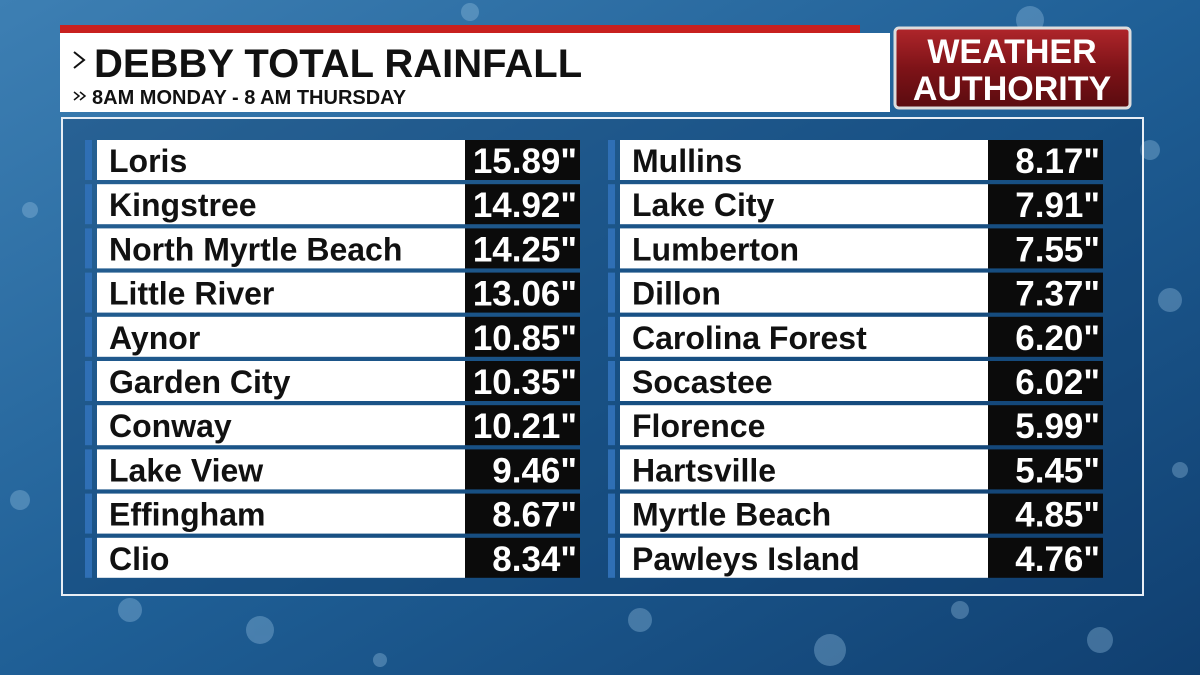  I want to click on location-name: Little River, so click(191, 294).